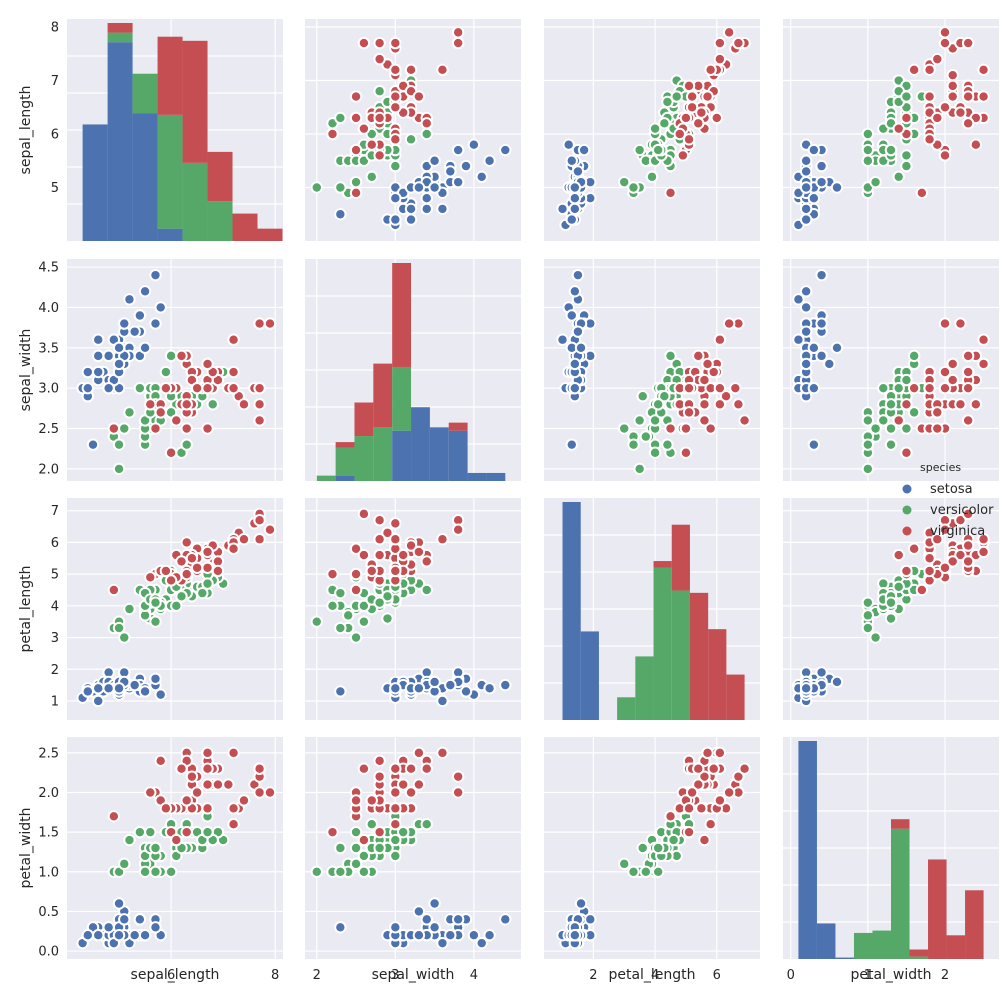 Image resolution: width=1002 pixels, height=1000 pixels. I want to click on y-tick-label: 6, so click(55, 135).